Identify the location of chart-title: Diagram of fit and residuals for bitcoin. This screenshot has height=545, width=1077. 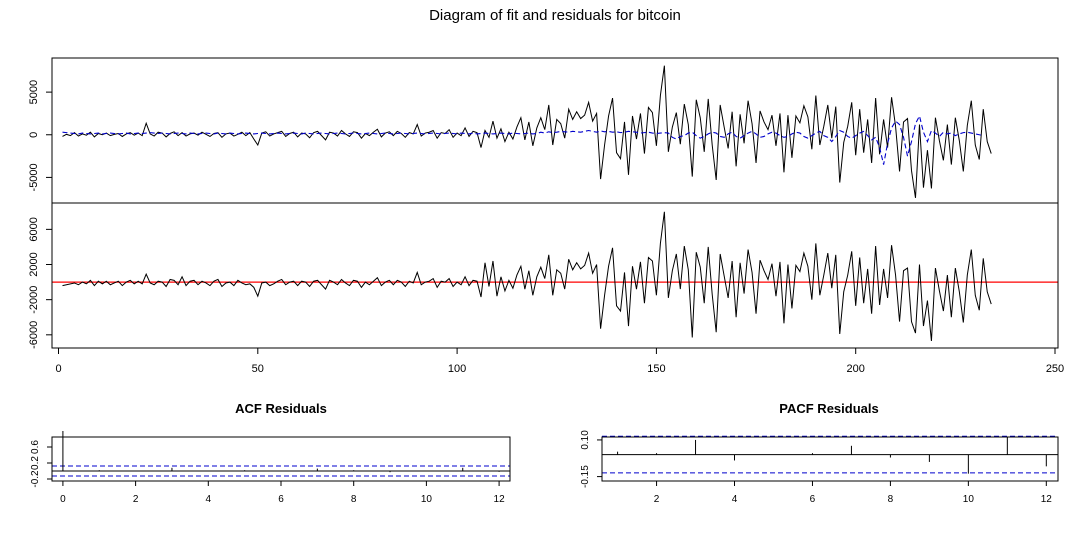
(555, 15).